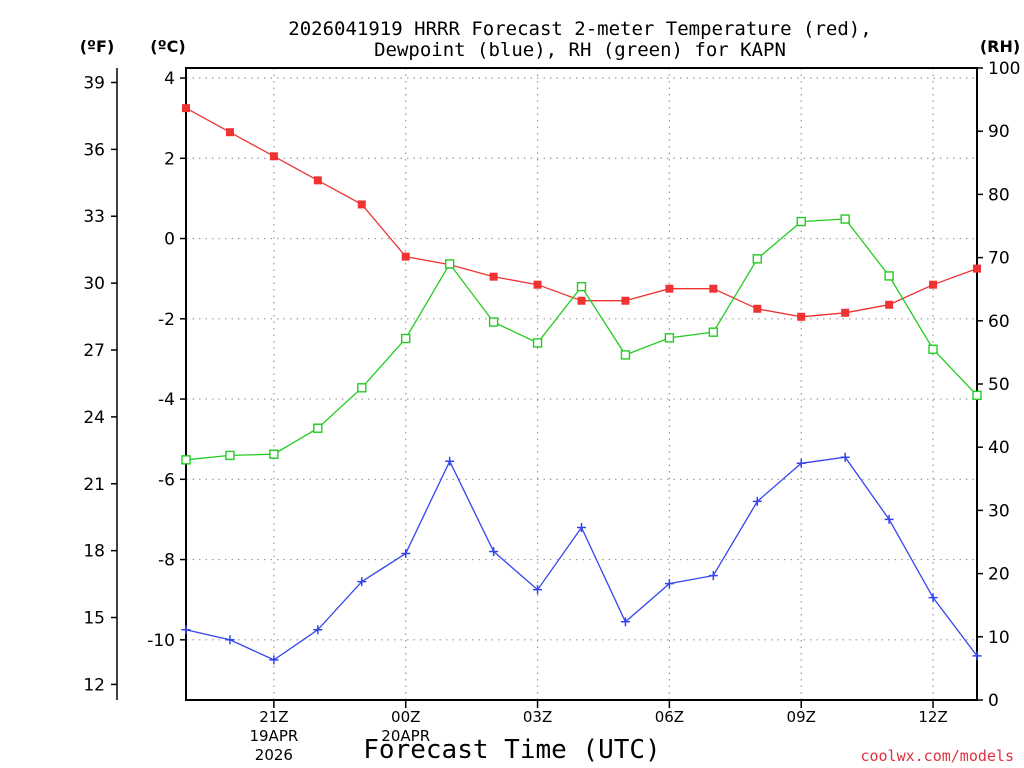  Describe the element at coordinates (94, 217) in the screenshot. I see `fahrenheit-tick-label: 33` at that location.